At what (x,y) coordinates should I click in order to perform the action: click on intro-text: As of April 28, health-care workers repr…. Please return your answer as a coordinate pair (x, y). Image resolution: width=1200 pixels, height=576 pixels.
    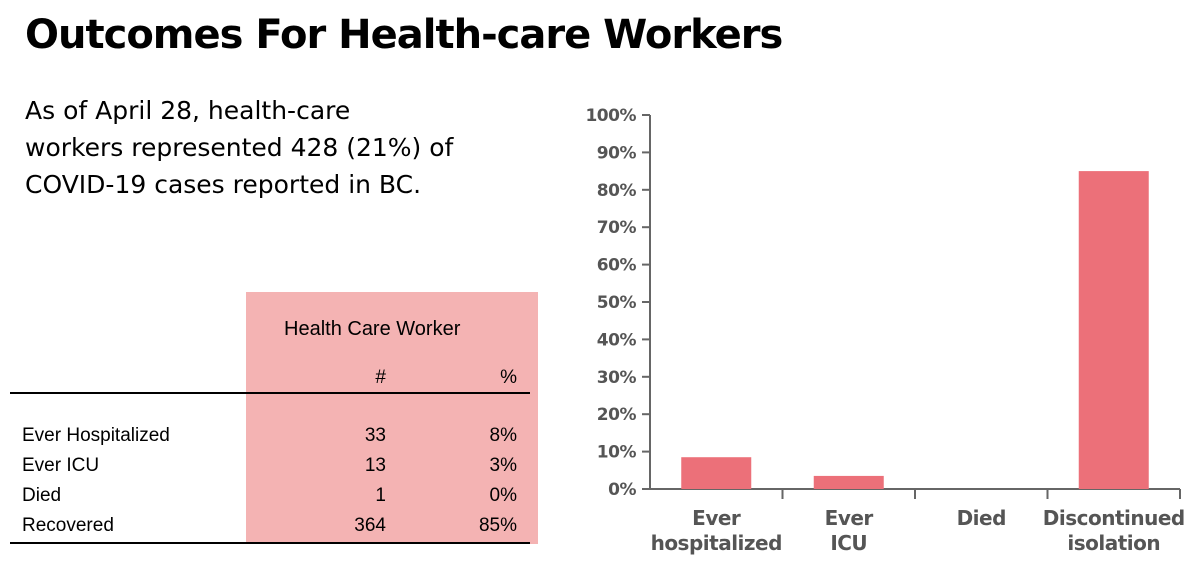
    Looking at the image, I should click on (270, 147).